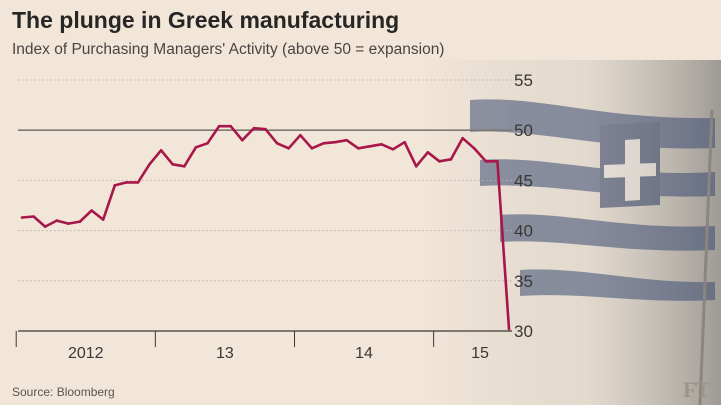 This screenshot has width=721, height=405. Describe the element at coordinates (523, 80) in the screenshot. I see `y-tick-label: 55` at that location.